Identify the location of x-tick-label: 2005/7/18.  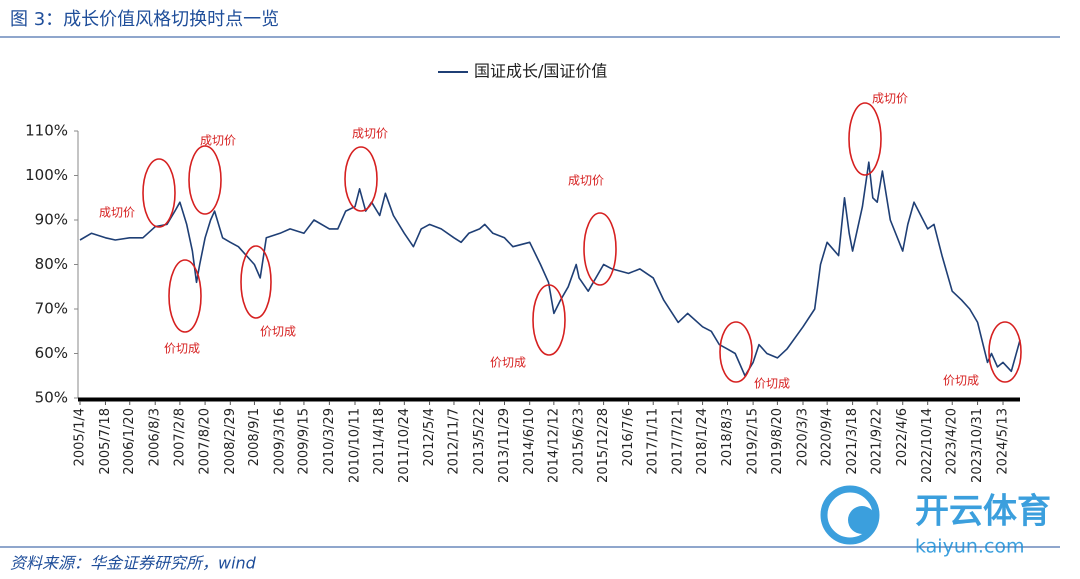
(105, 441).